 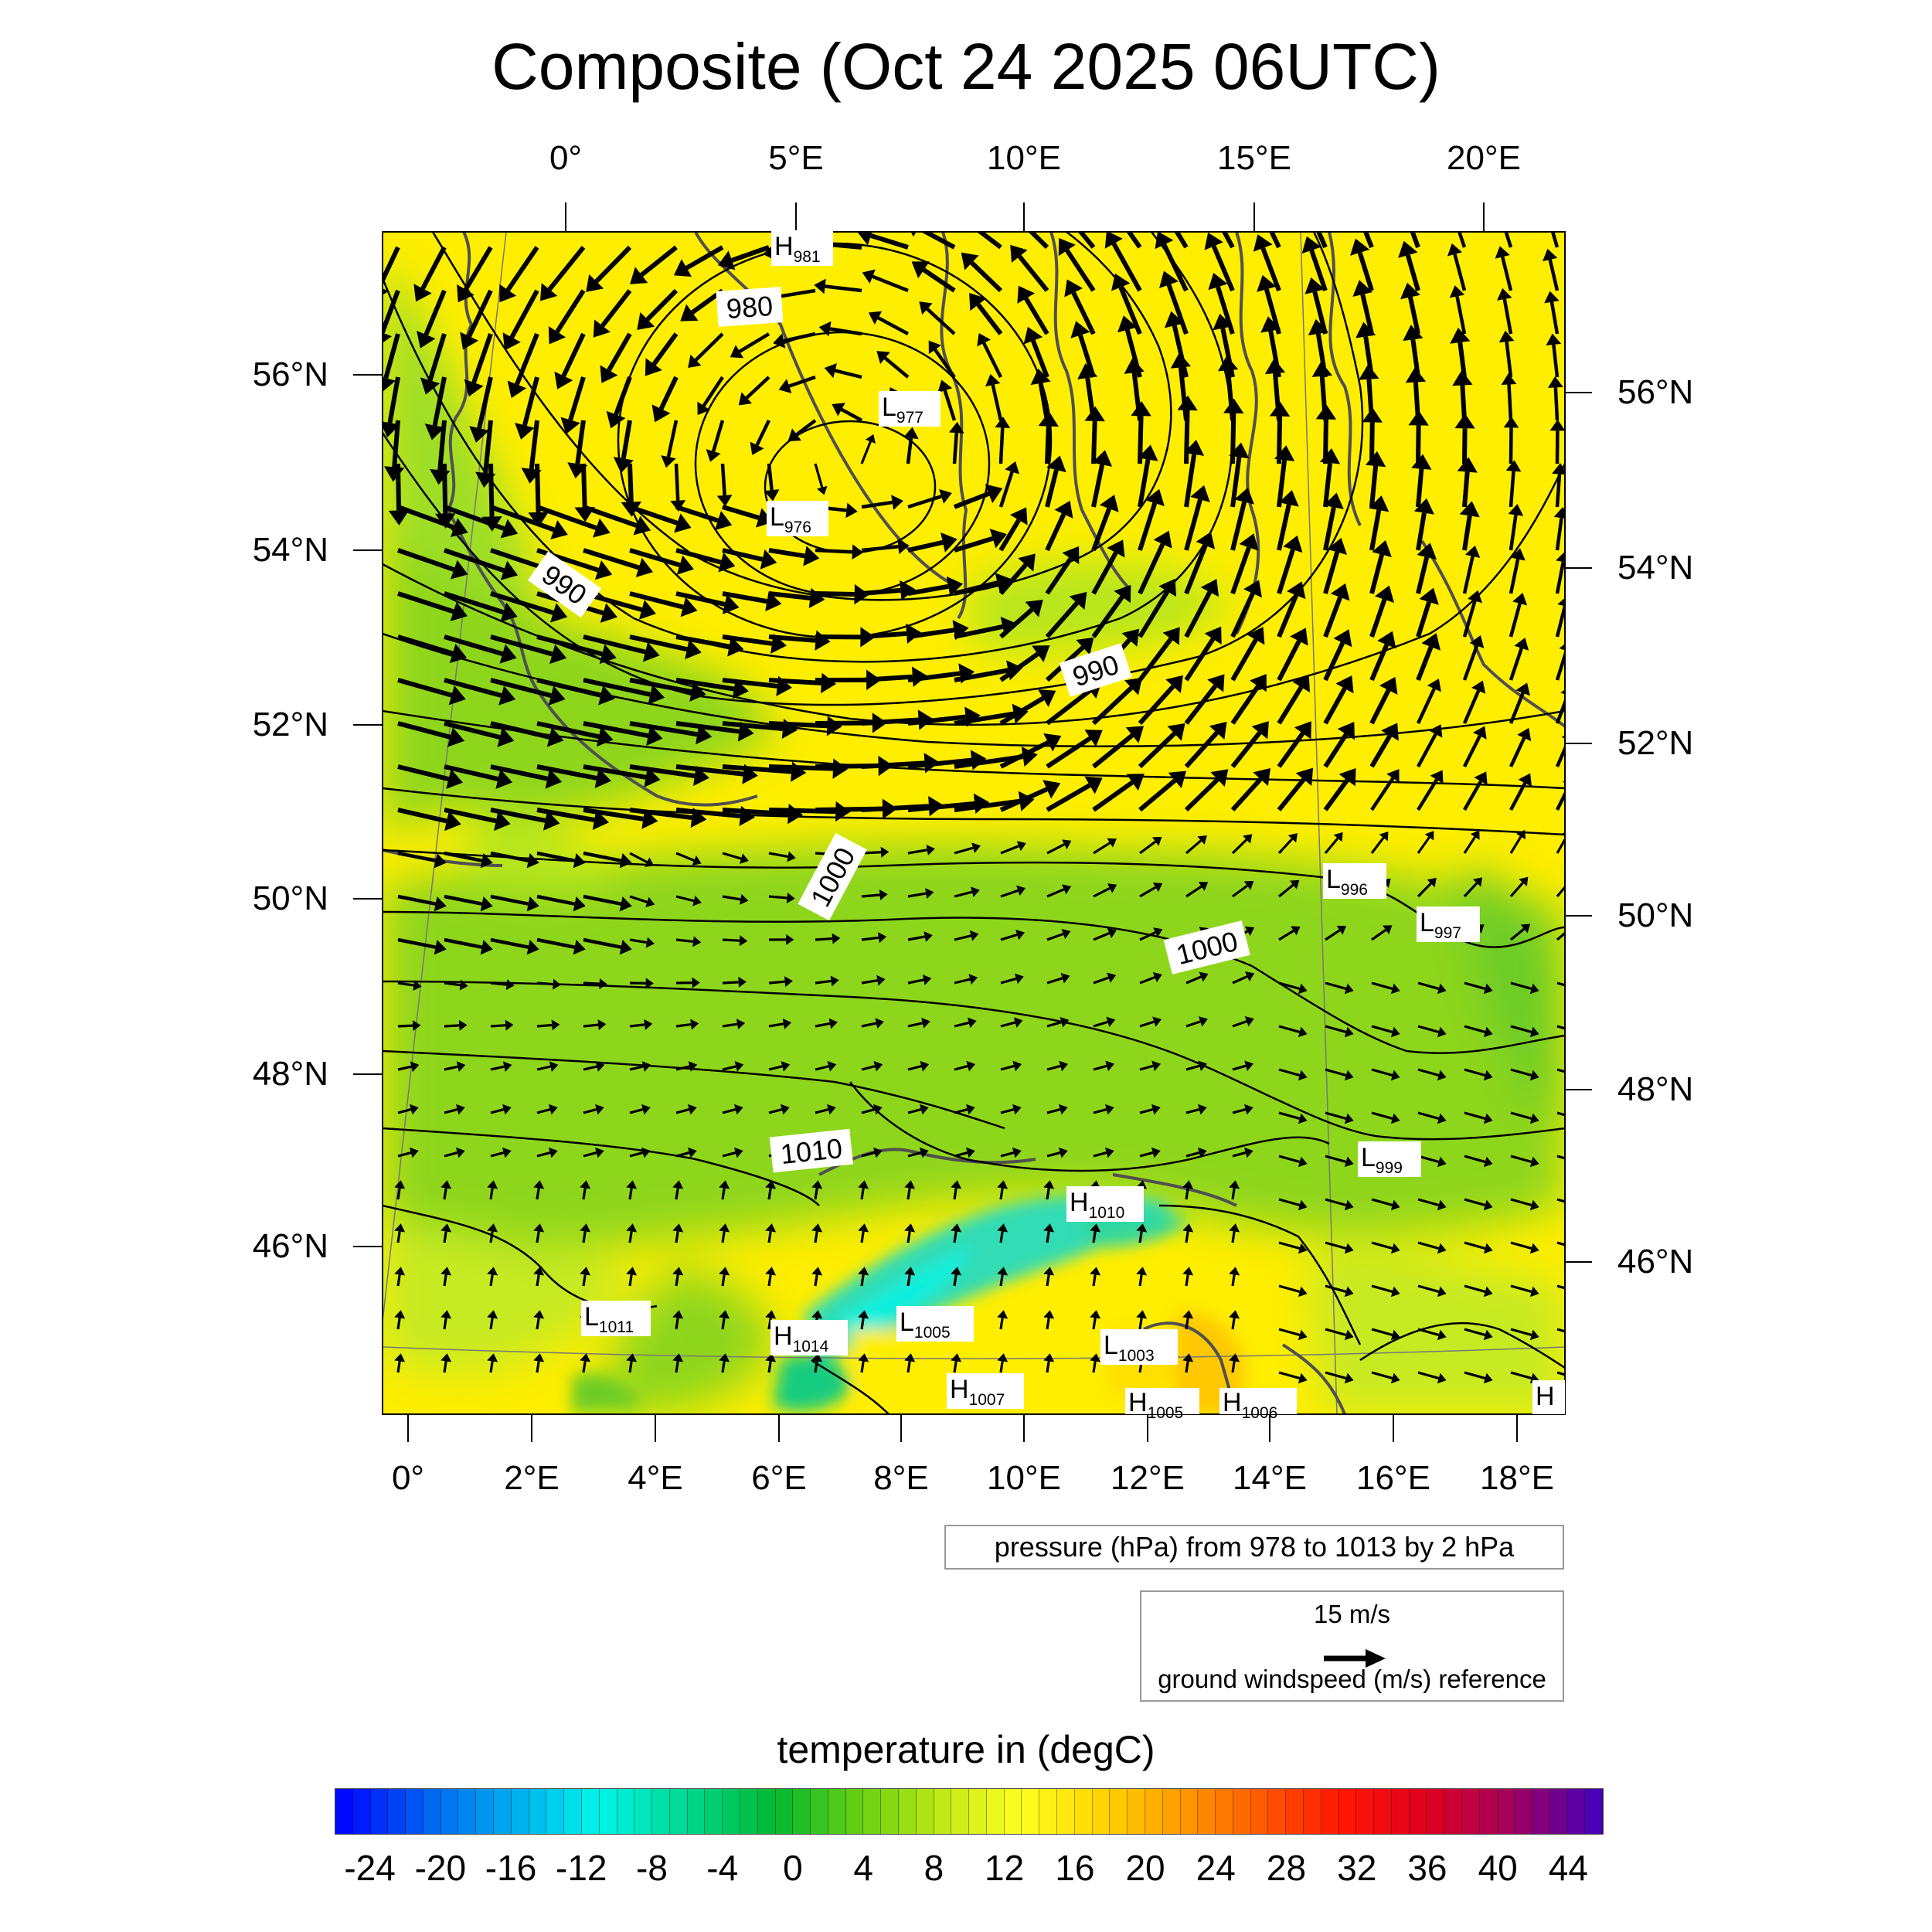 I want to click on wind-reference-legend: 15 m/s ground windspeed (m/s) reference, so click(x=1352, y=1646).